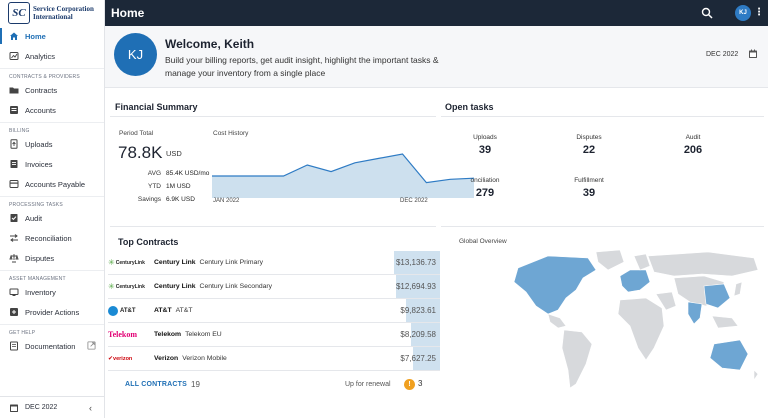 This screenshot has width=768, height=418. I want to click on period-selector: DEC 2022 ‹, so click(52, 407).